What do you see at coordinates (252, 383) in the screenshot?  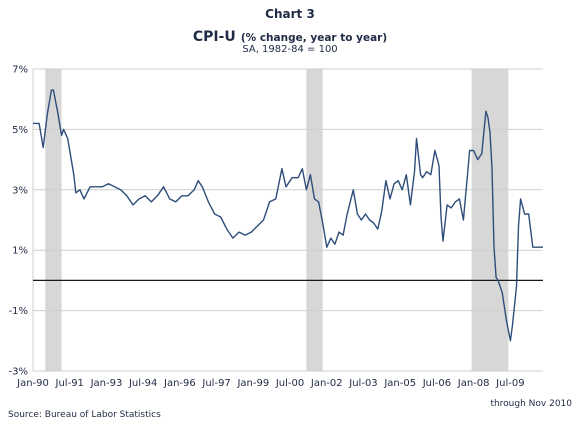 I see `x-tick-label-6: Jan-99` at bounding box center [252, 383].